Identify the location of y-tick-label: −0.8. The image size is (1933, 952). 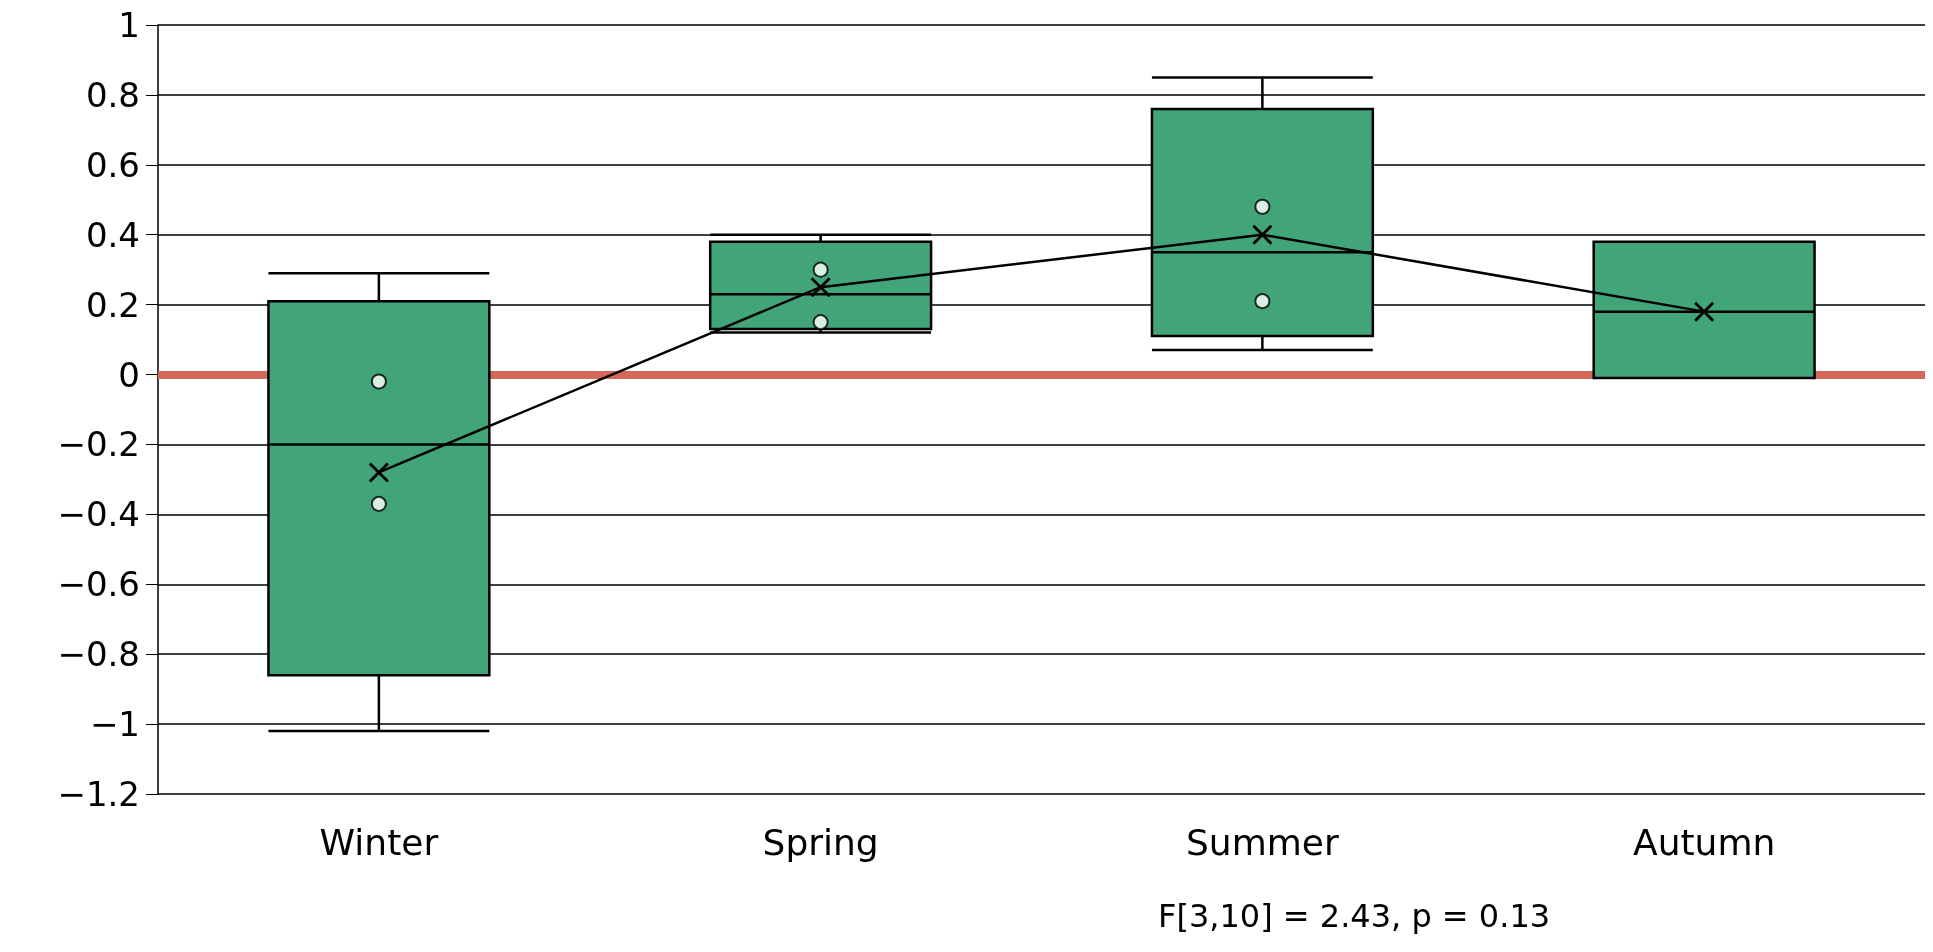
(98, 654).